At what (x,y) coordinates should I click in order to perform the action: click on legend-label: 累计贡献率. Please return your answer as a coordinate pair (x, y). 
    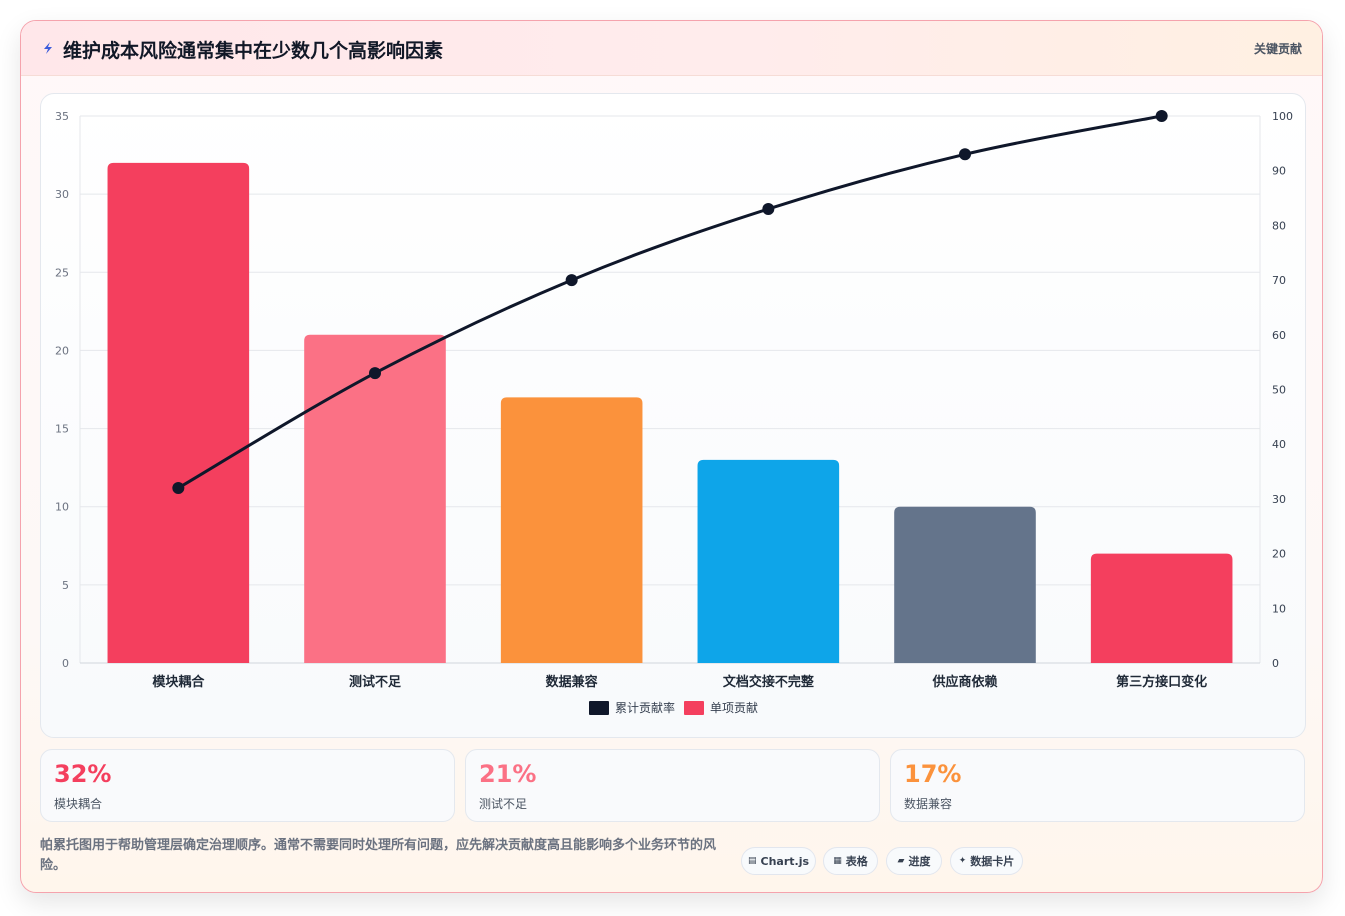
    Looking at the image, I should click on (645, 707).